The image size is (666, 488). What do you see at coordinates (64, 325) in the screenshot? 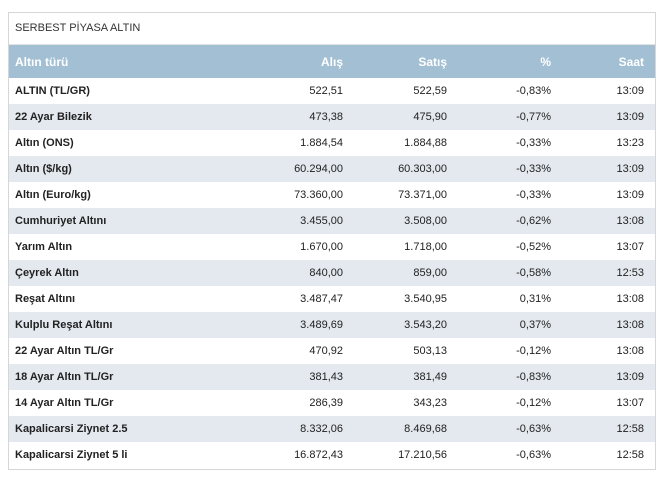
I see `gold-type-cell: Kulplu Reşat Altını` at bounding box center [64, 325].